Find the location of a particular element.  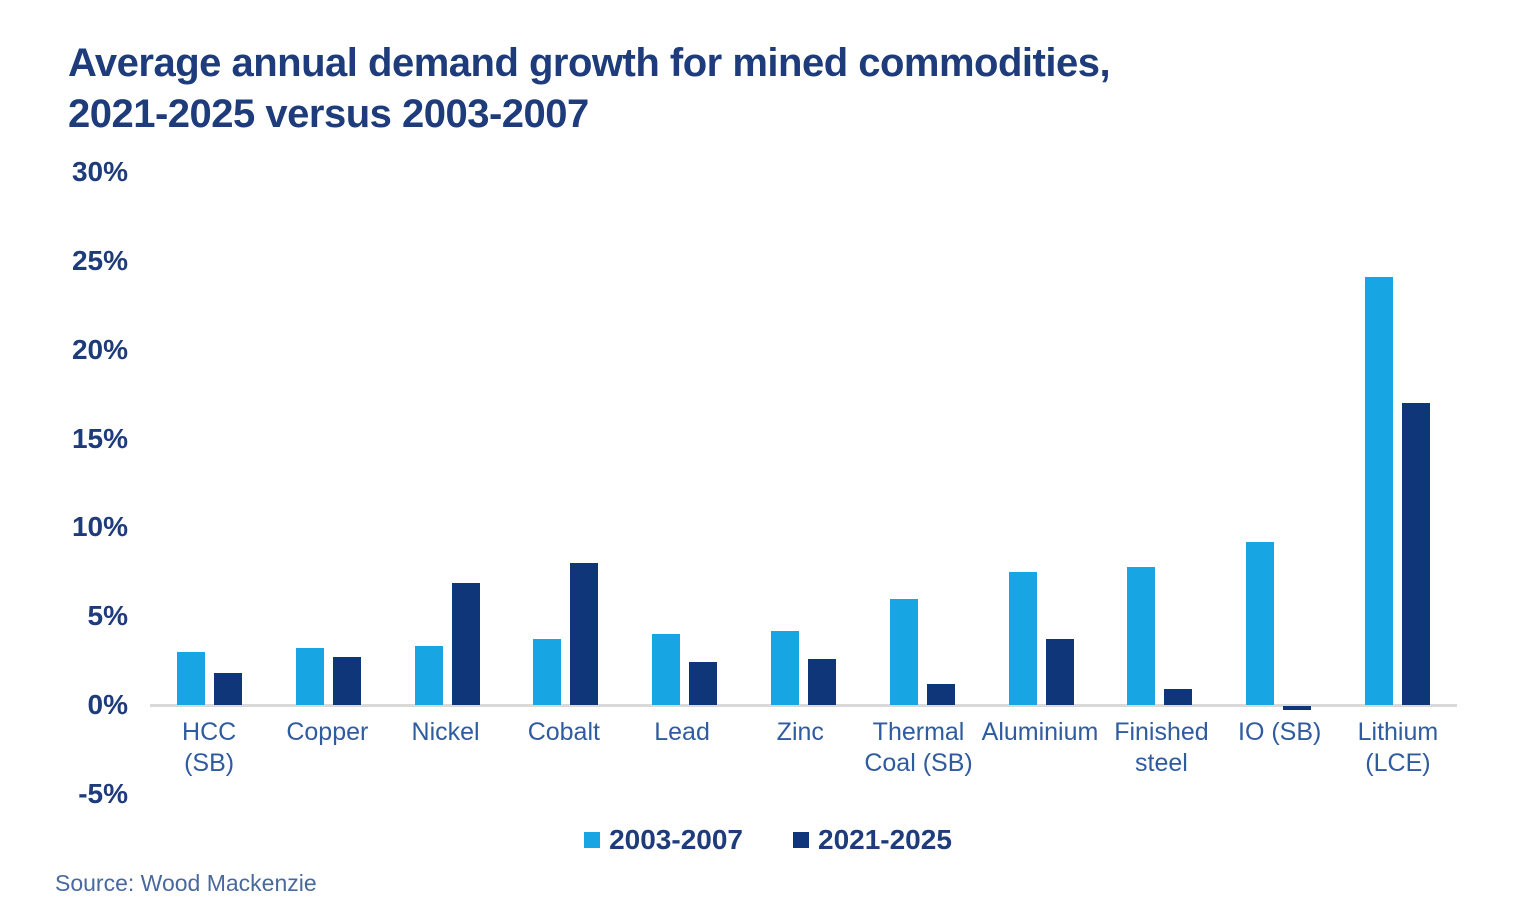

x-category-label: Copper is located at coordinates (327, 732).